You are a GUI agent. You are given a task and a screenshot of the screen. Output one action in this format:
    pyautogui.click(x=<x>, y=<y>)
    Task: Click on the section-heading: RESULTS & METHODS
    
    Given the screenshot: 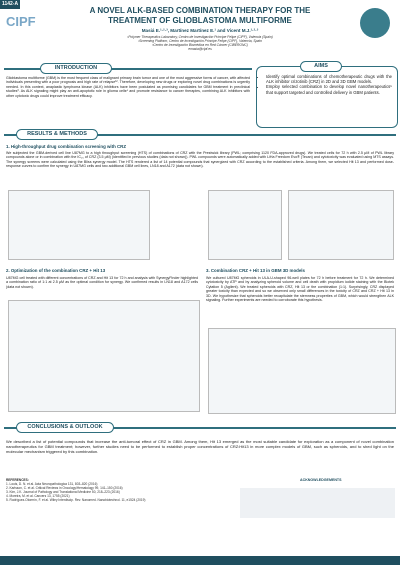 What is the action you would take?
    pyautogui.click(x=57, y=134)
    